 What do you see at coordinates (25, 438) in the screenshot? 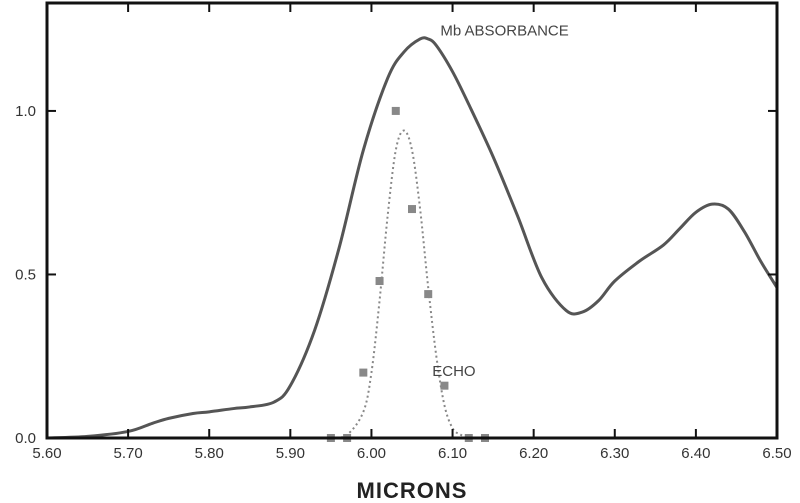
I see `y-tick-label: 0.0` at bounding box center [25, 438].